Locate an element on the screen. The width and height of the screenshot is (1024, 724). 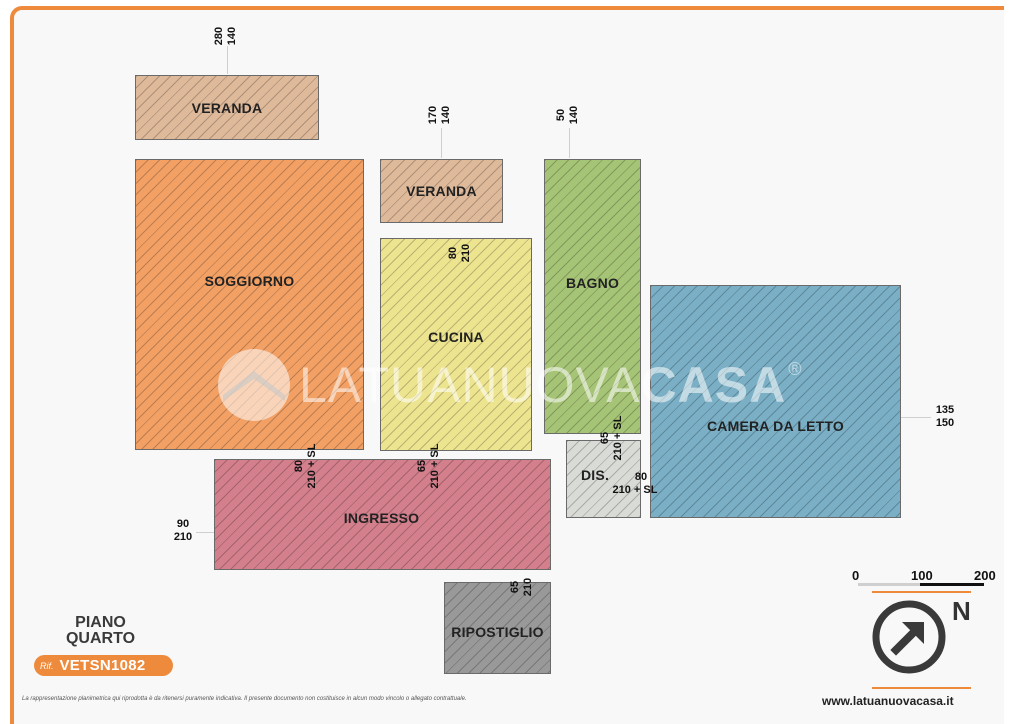
reference-code: VETSN1082 is located at coordinates (102, 665).